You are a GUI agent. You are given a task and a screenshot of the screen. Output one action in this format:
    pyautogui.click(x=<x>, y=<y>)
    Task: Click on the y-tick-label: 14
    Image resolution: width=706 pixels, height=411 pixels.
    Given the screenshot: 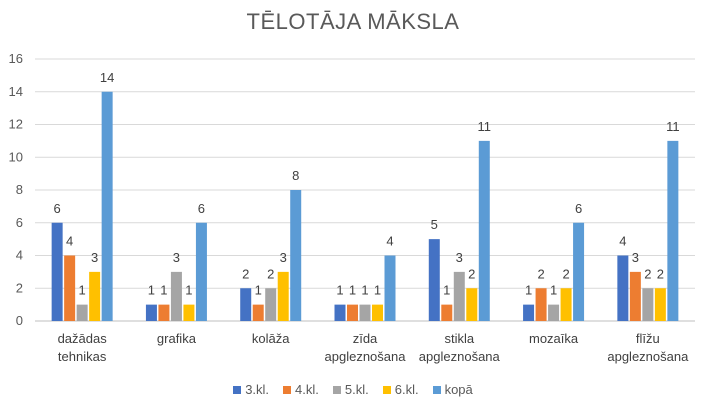 What is the action you would take?
    pyautogui.click(x=16, y=91)
    